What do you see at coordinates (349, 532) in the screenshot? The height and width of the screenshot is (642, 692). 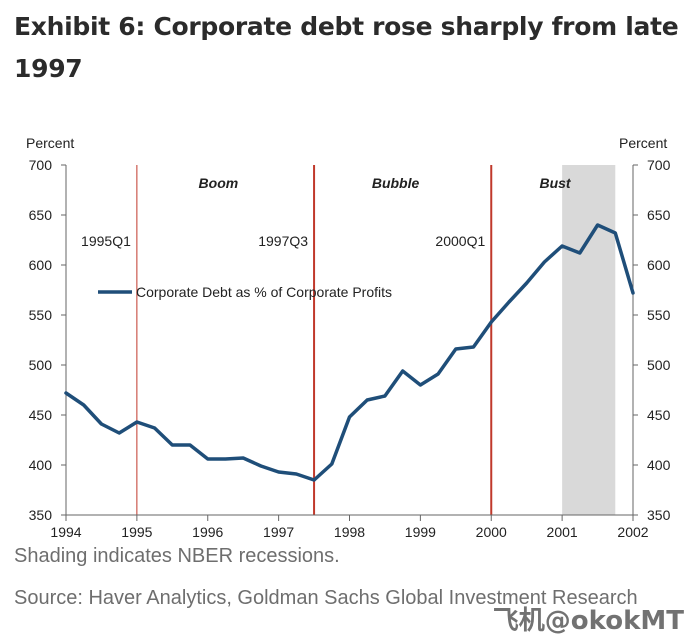 I see `x-tick-label: 1998` at bounding box center [349, 532].